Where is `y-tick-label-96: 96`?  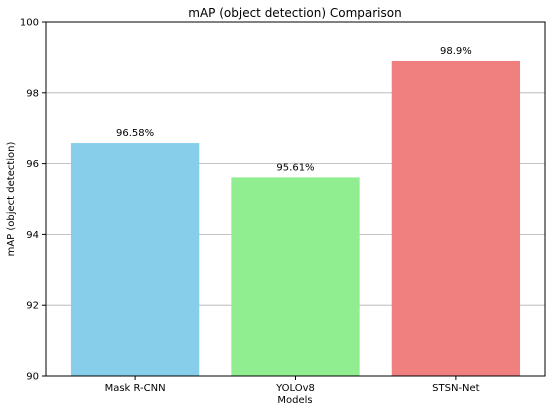 y-tick-label-96: 96 is located at coordinates (32, 164).